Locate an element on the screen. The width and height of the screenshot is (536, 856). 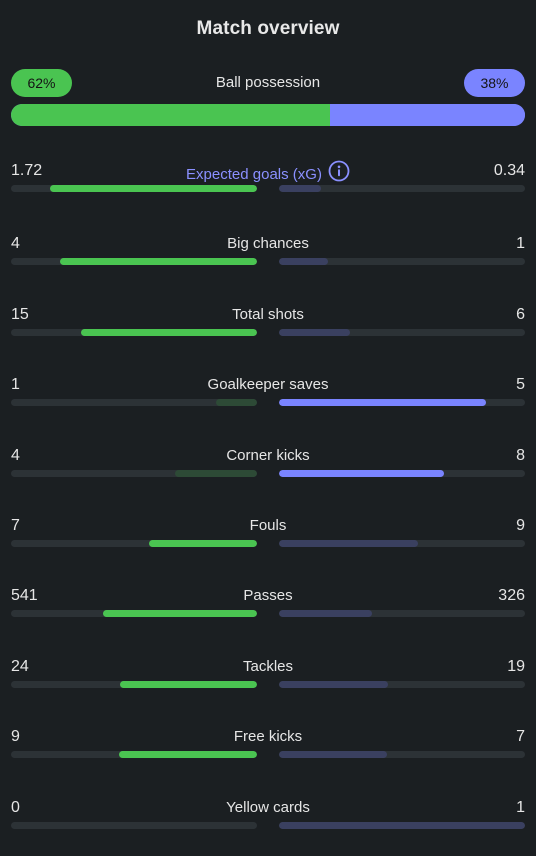
stat-row-goalkeeper-saves: 1 Goalkeeper saves 5 is located at coordinates (268, 396).